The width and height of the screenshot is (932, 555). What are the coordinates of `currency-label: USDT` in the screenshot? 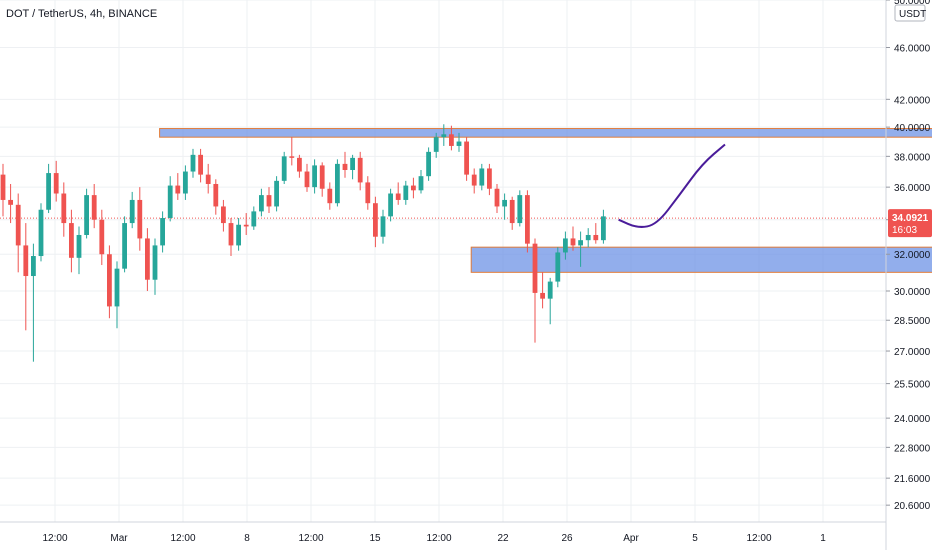 It's located at (912, 14).